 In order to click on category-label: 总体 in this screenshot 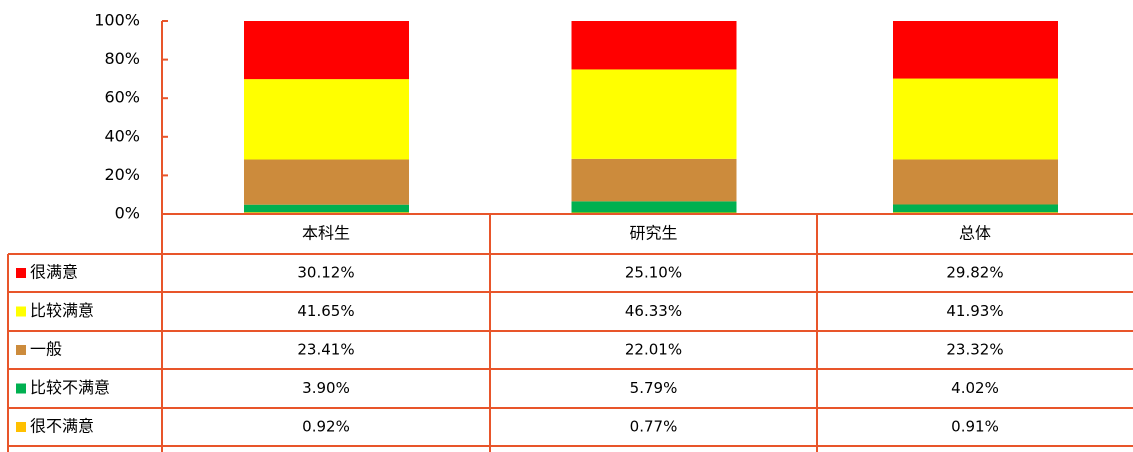, I will do `click(975, 233)`.